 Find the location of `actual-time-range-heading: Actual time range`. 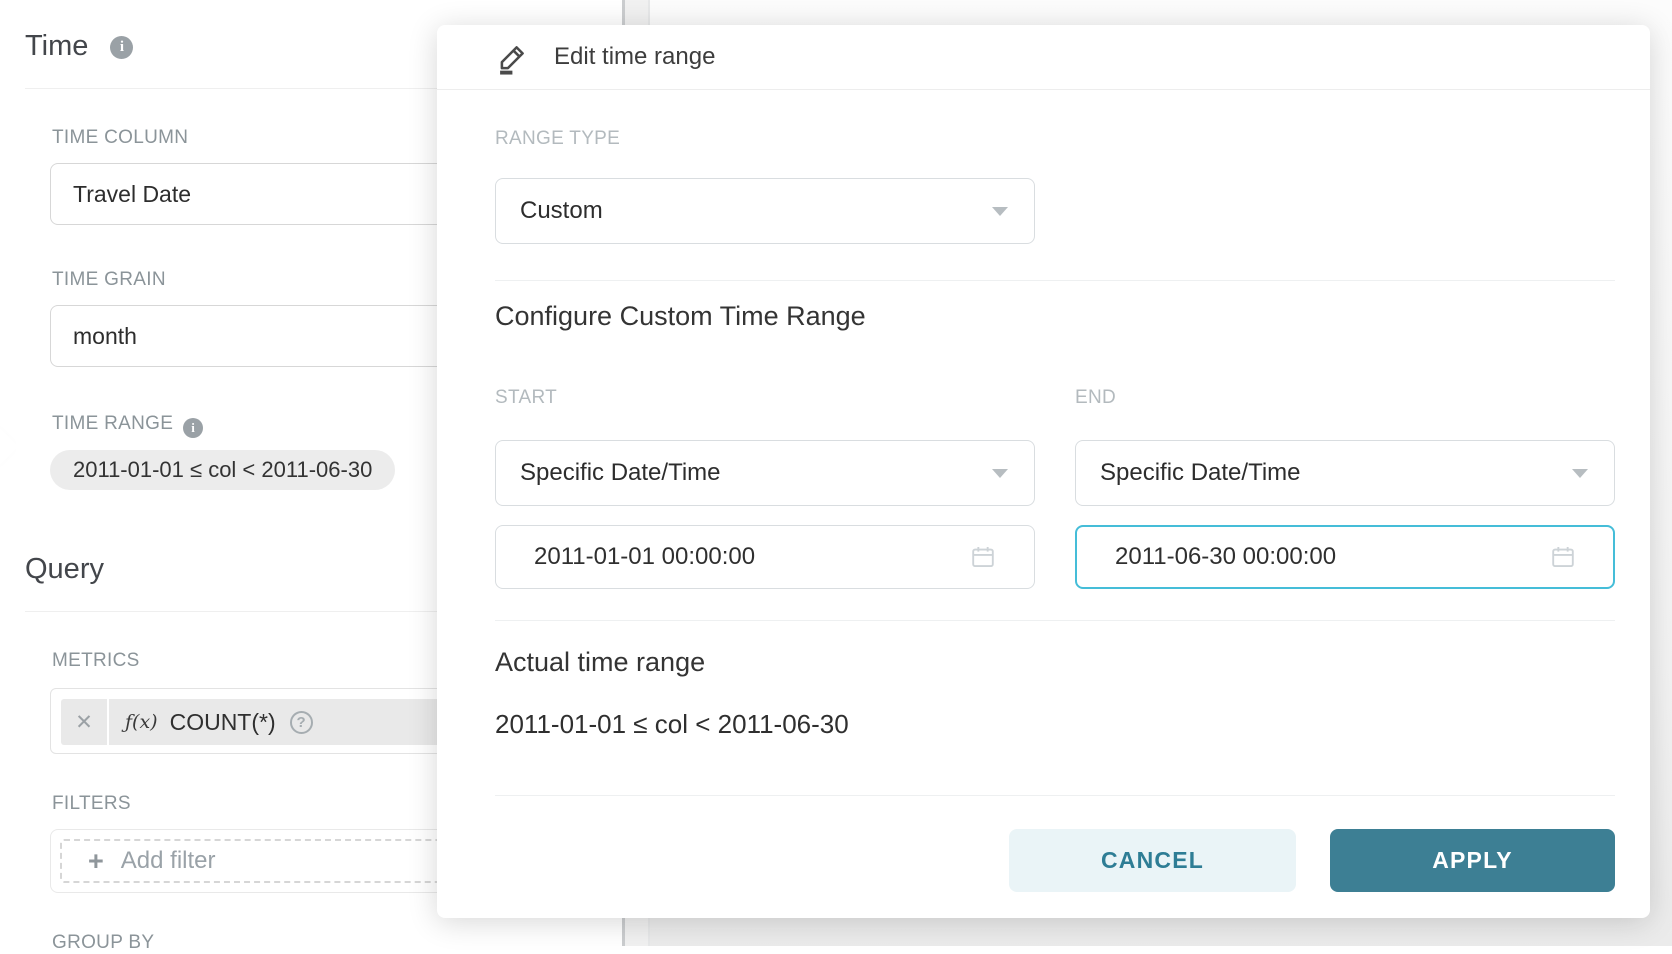

actual-time-range-heading: Actual time range is located at coordinates (600, 662).